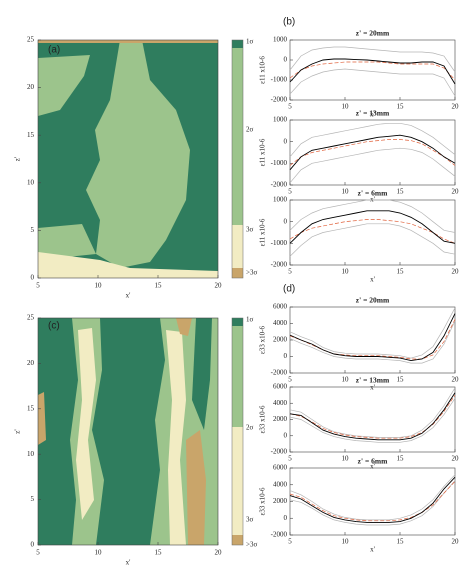  I want to click on colorbar-label: 2σ, so click(250, 428).